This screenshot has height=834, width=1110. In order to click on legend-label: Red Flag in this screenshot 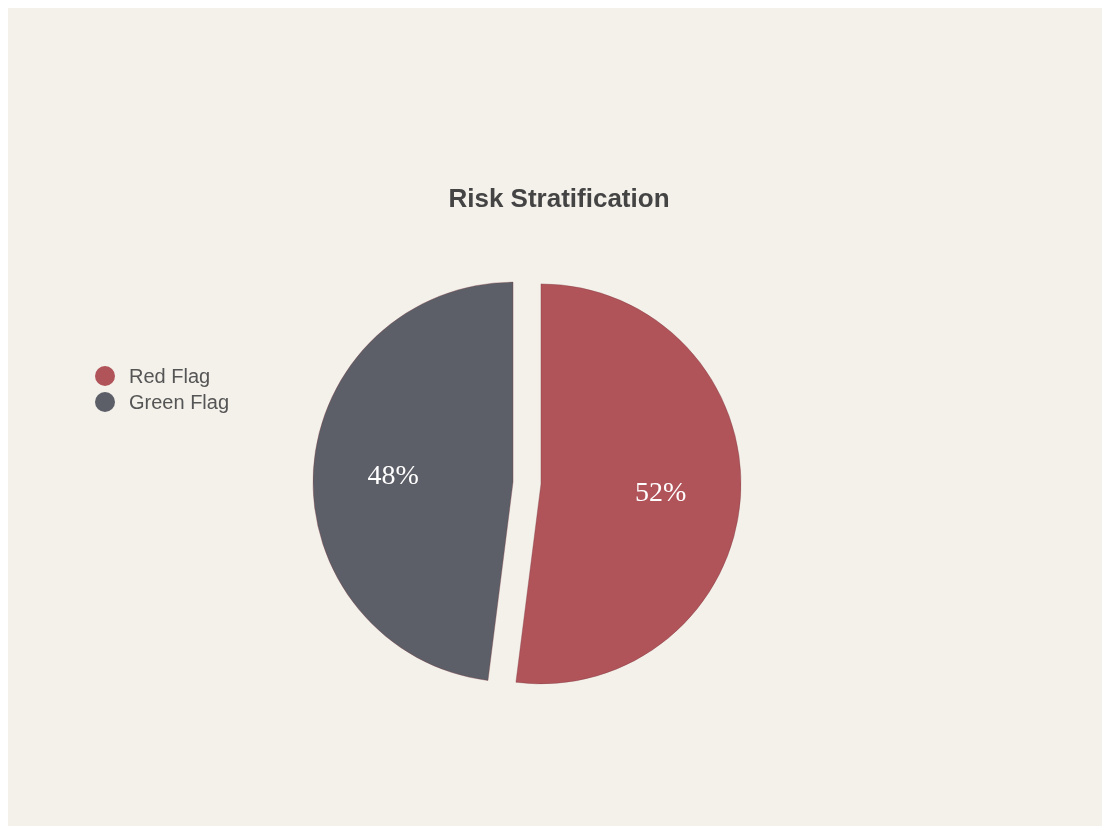, I will do `click(170, 376)`.